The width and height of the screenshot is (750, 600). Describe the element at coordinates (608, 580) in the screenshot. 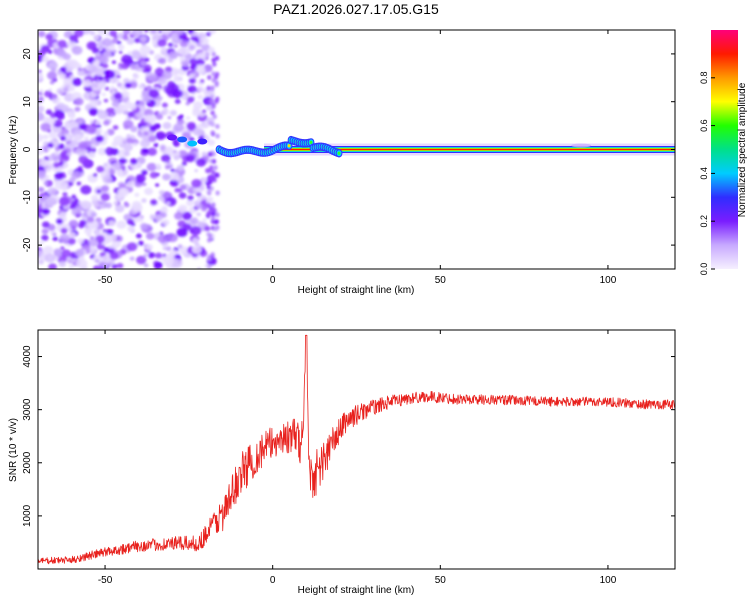

I see `snr-x-tick-label: 100` at that location.